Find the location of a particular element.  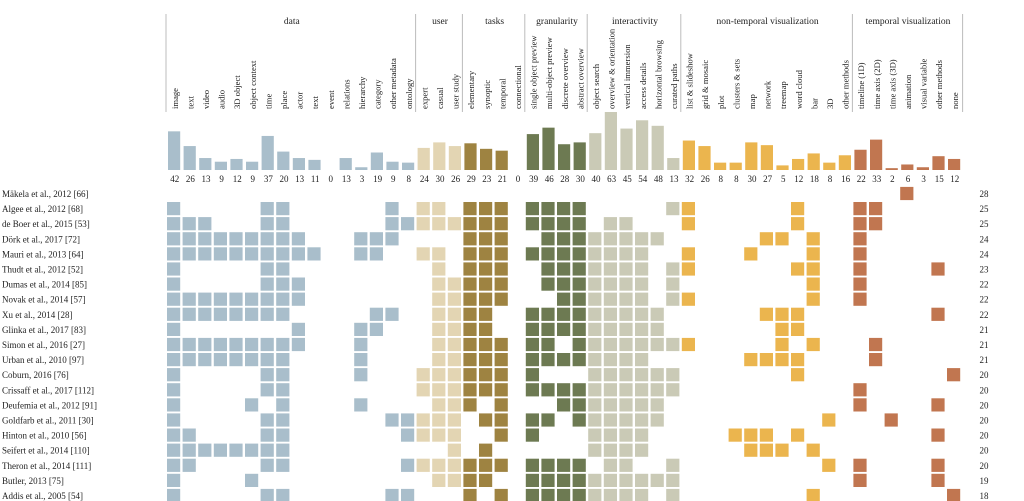

column-label-event: event is located at coordinates (331, 99).